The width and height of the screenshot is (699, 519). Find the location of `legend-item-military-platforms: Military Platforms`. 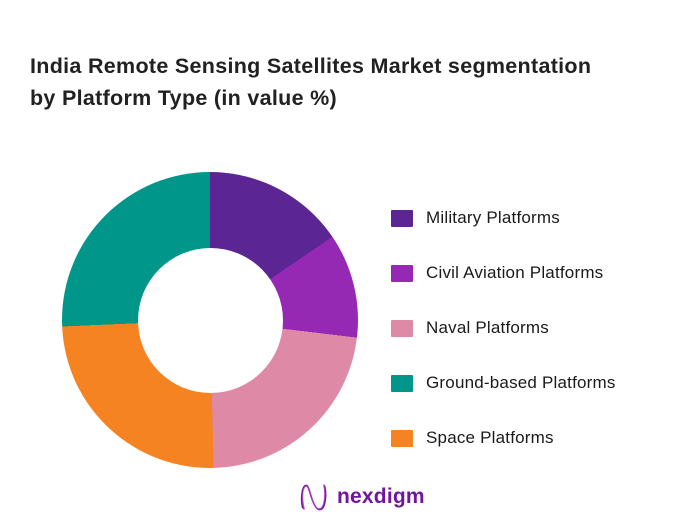

legend-item-military-platforms: Military Platforms is located at coordinates (503, 217).